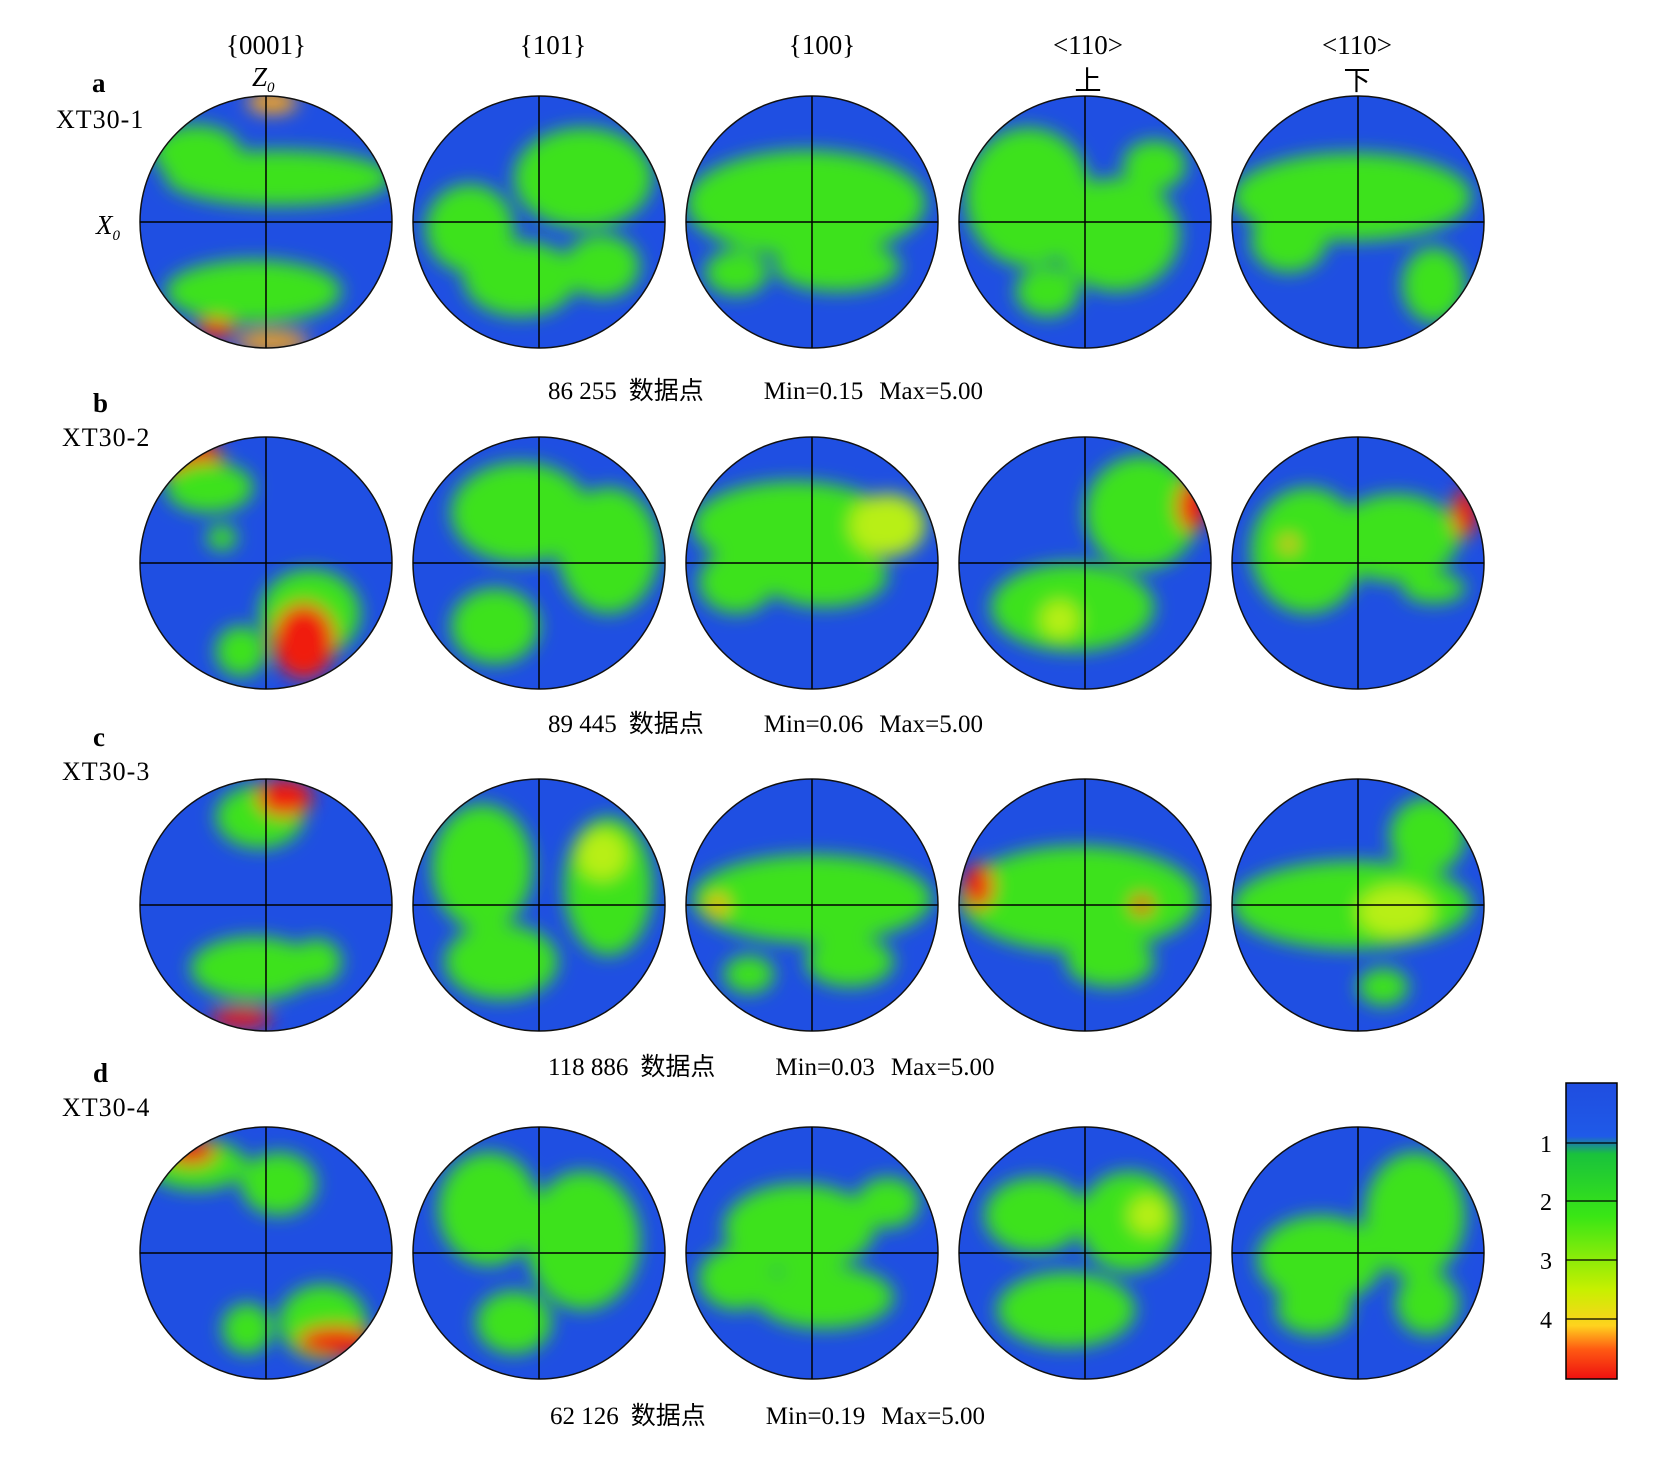  What do you see at coordinates (816, 1416) in the screenshot?
I see `min-value: Min=0.19` at bounding box center [816, 1416].